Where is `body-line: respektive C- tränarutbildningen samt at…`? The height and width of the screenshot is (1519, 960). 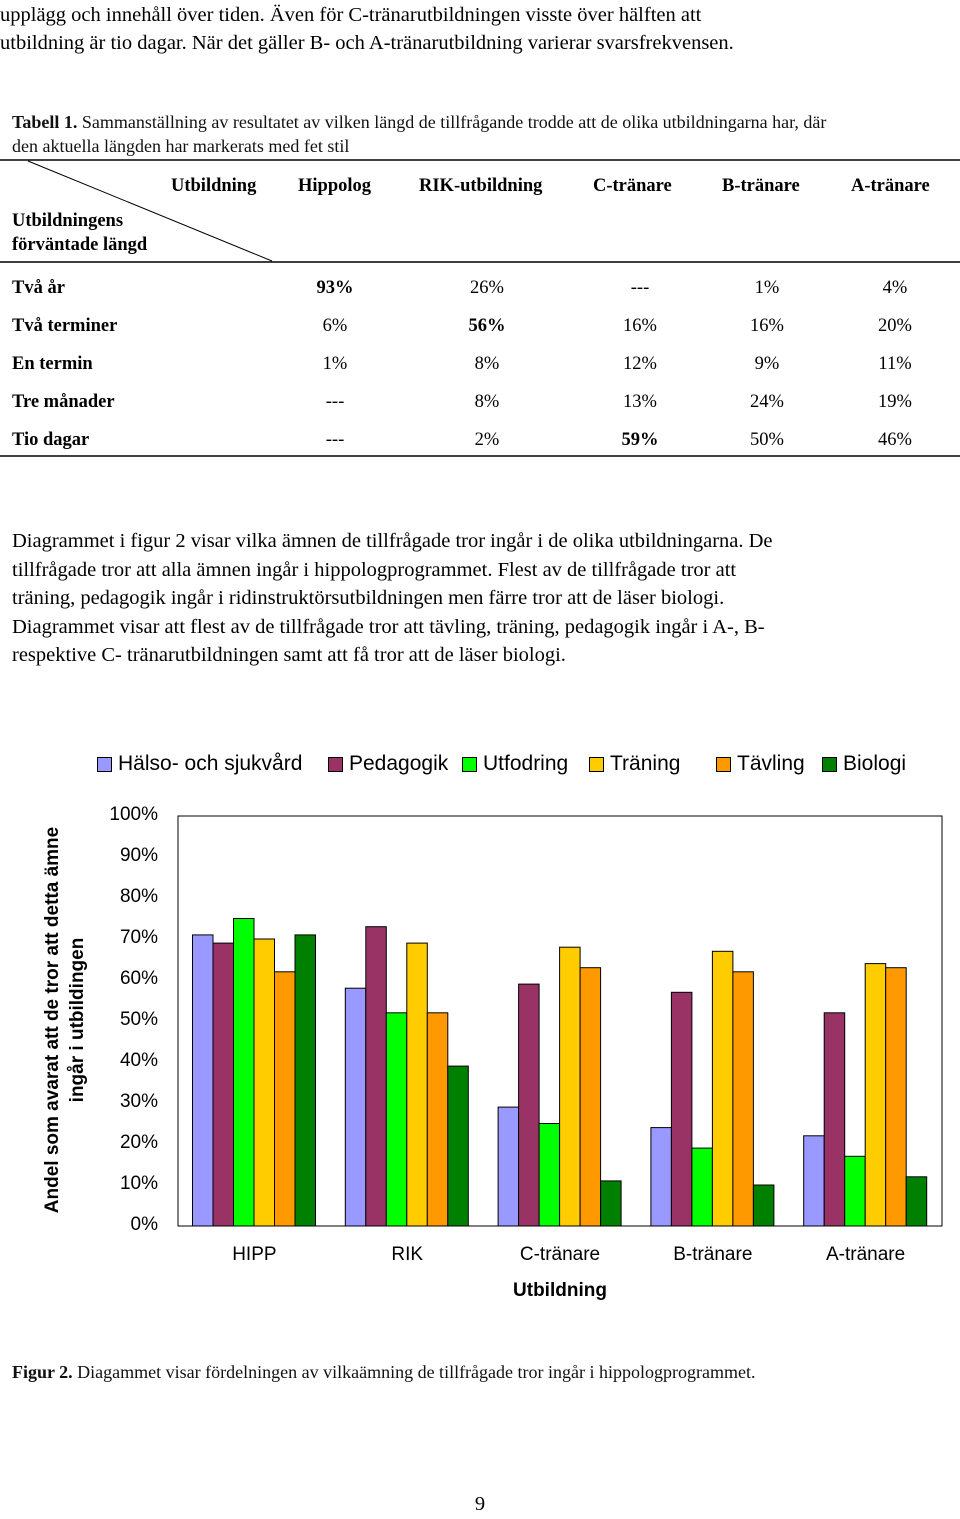 body-line: respektive C- tränarutbildningen samt at… is located at coordinates (289, 655).